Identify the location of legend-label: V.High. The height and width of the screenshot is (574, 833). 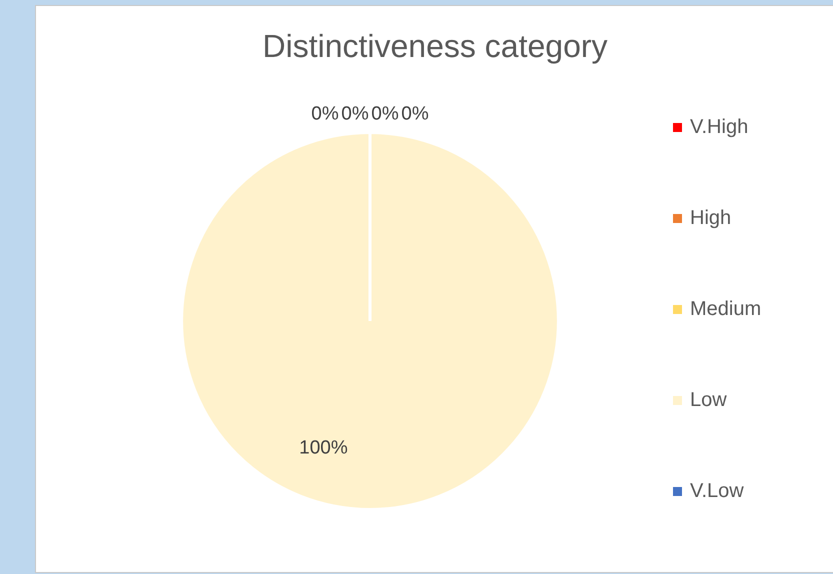
(719, 127).